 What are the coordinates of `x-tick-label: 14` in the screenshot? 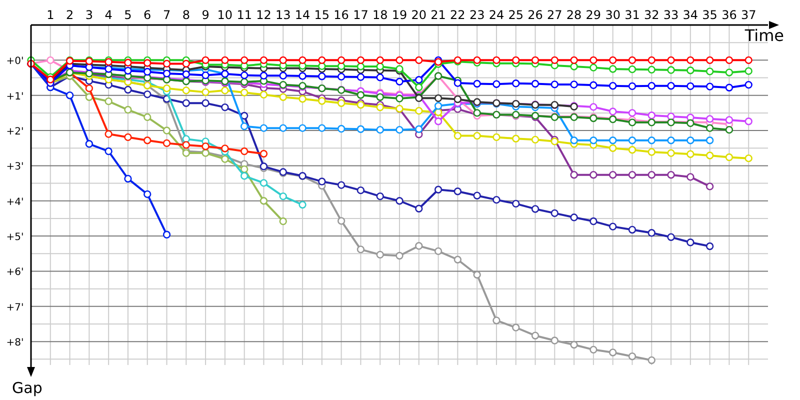 It's located at (302, 15).